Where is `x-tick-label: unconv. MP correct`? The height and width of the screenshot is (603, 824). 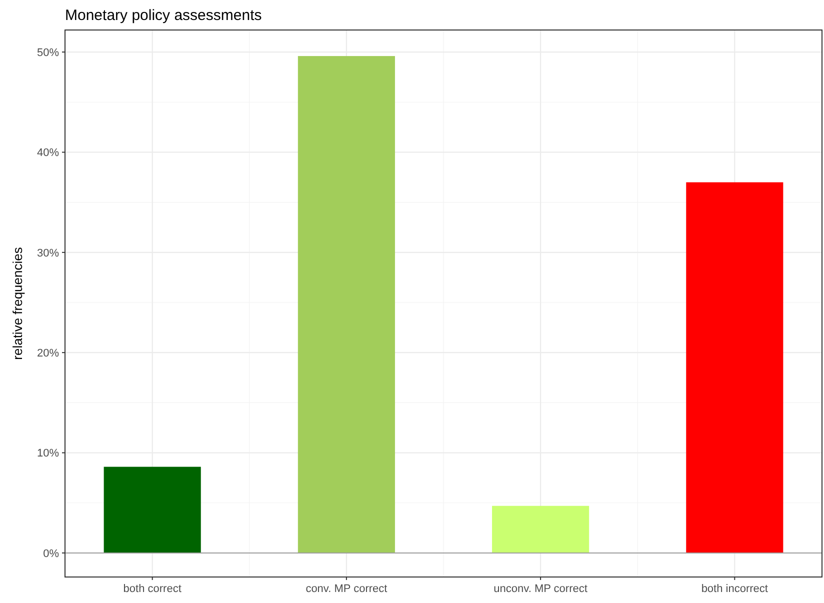
x-tick-label: unconv. MP correct is located at coordinates (541, 589).